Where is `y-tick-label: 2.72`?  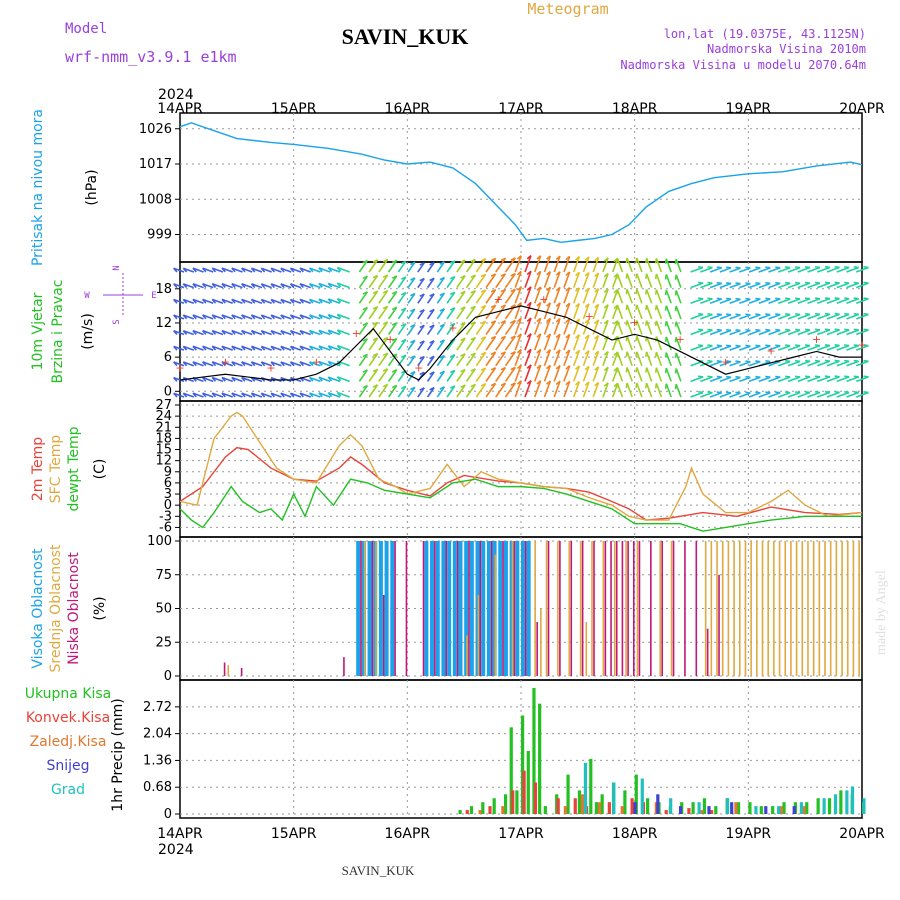
y-tick-label: 2.72 is located at coordinates (157, 707).